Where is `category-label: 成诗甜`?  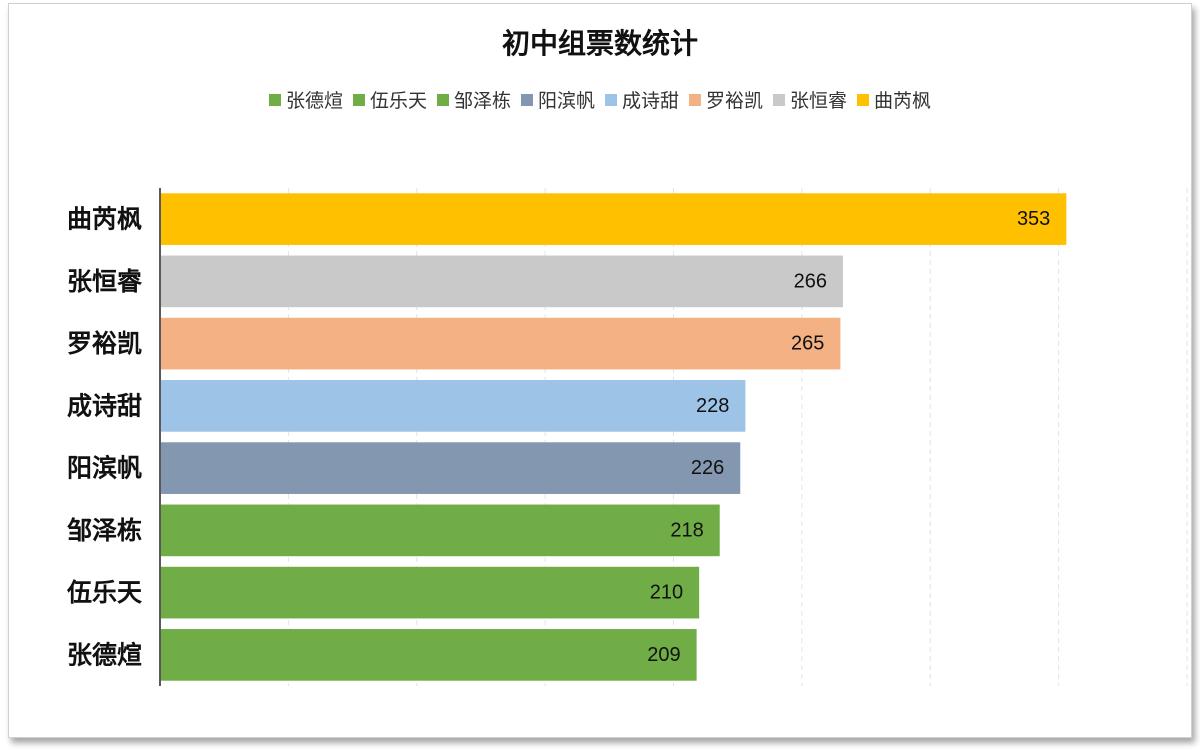 category-label: 成诗甜 is located at coordinates (104, 405).